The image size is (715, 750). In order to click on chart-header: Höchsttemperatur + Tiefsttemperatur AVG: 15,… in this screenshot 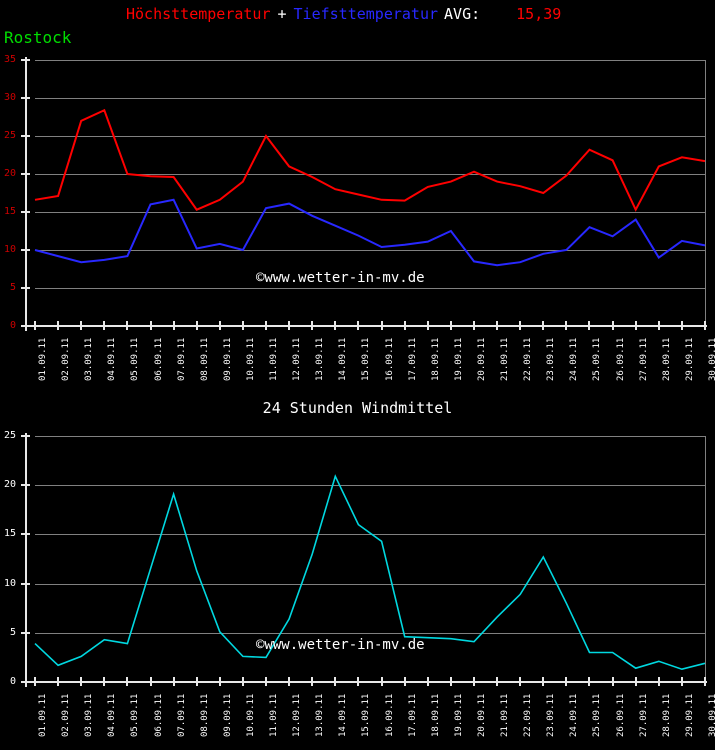, I will do `click(357, 14)`.